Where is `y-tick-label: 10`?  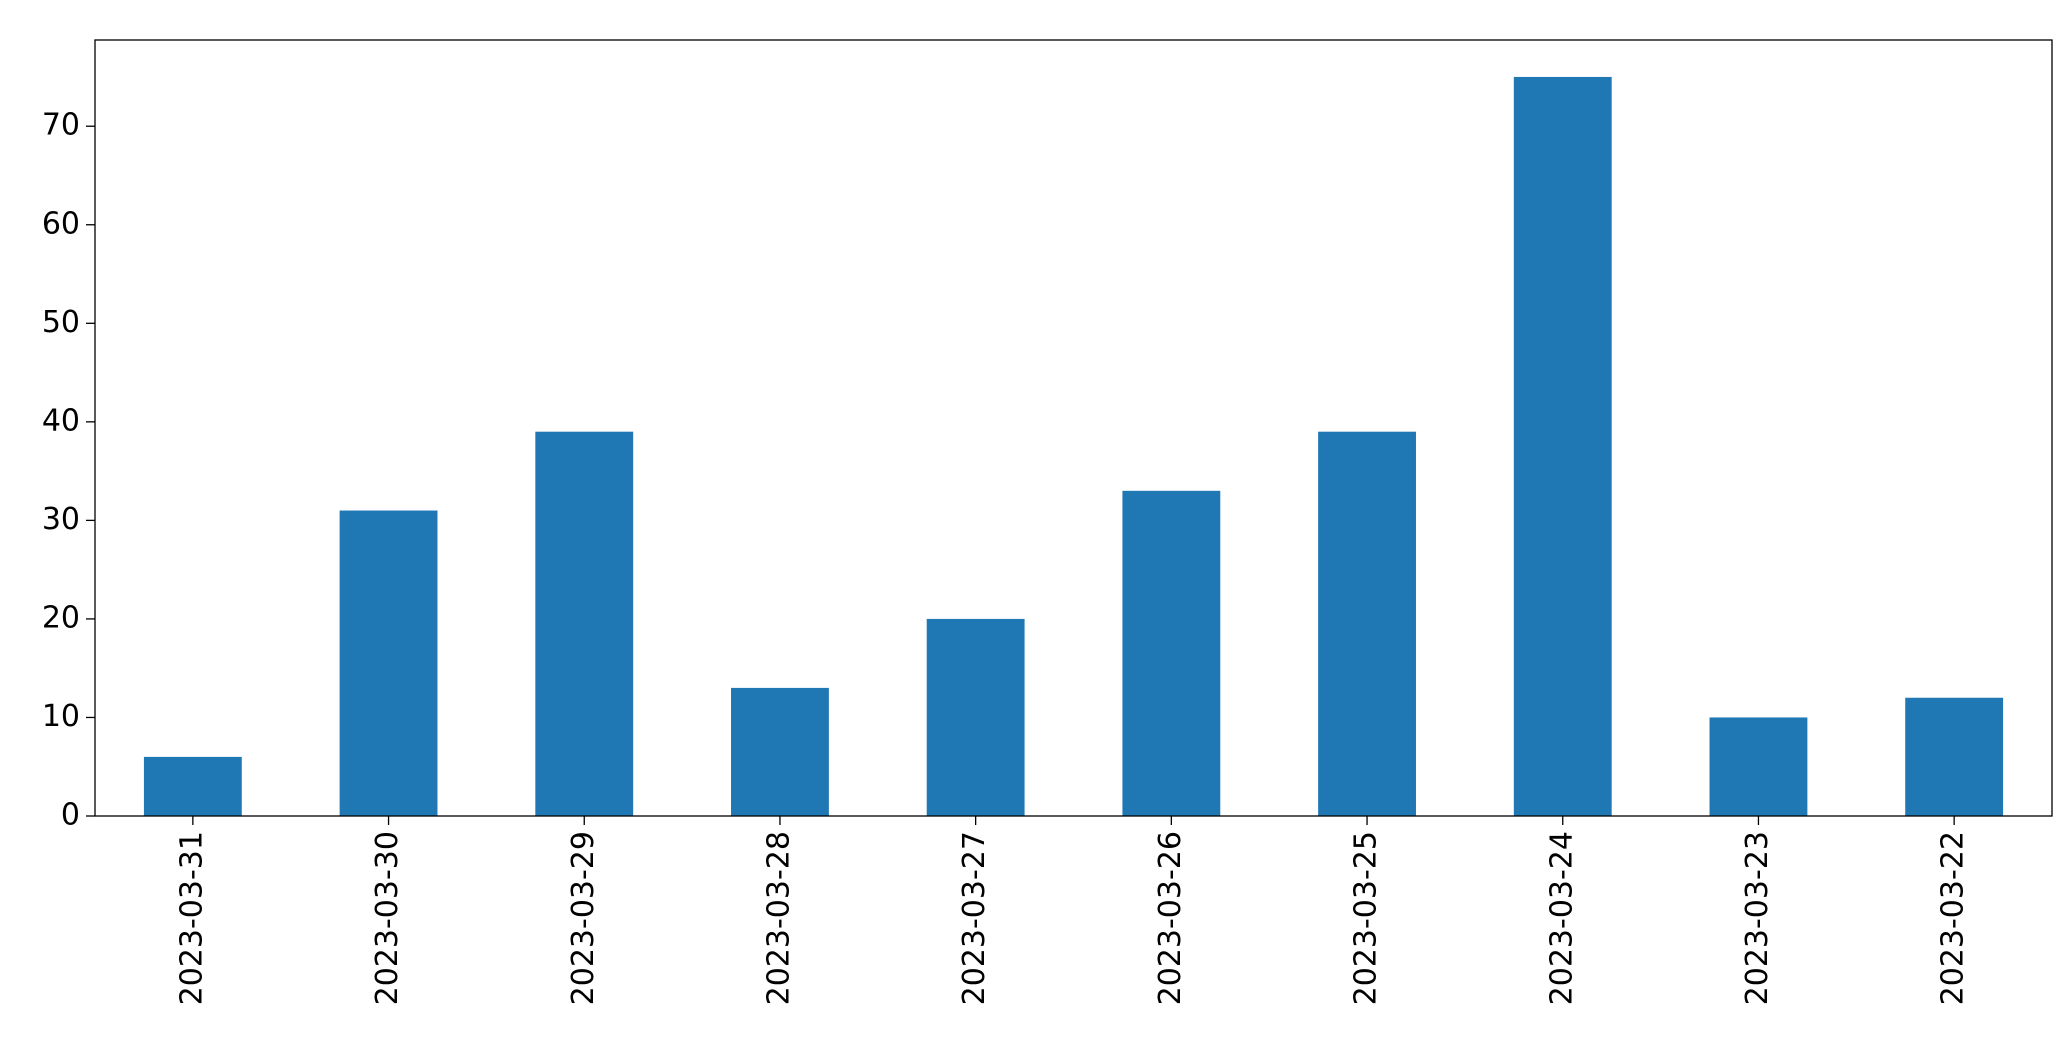 y-tick-label: 10 is located at coordinates (61, 716).